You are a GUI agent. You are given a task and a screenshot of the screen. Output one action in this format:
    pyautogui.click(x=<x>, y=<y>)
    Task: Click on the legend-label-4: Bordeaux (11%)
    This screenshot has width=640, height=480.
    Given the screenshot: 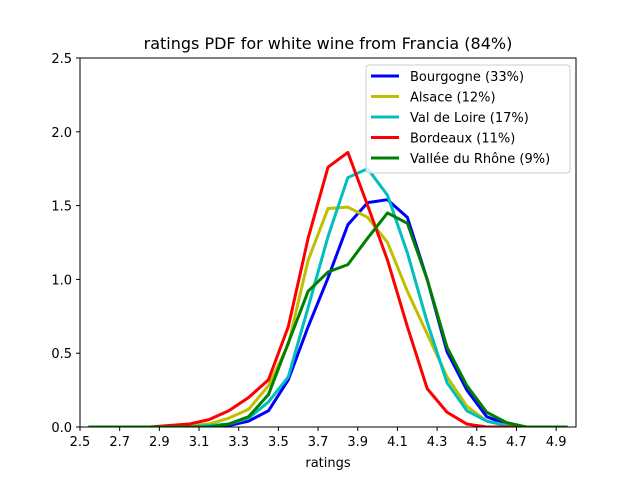 What is the action you would take?
    pyautogui.click(x=462, y=139)
    